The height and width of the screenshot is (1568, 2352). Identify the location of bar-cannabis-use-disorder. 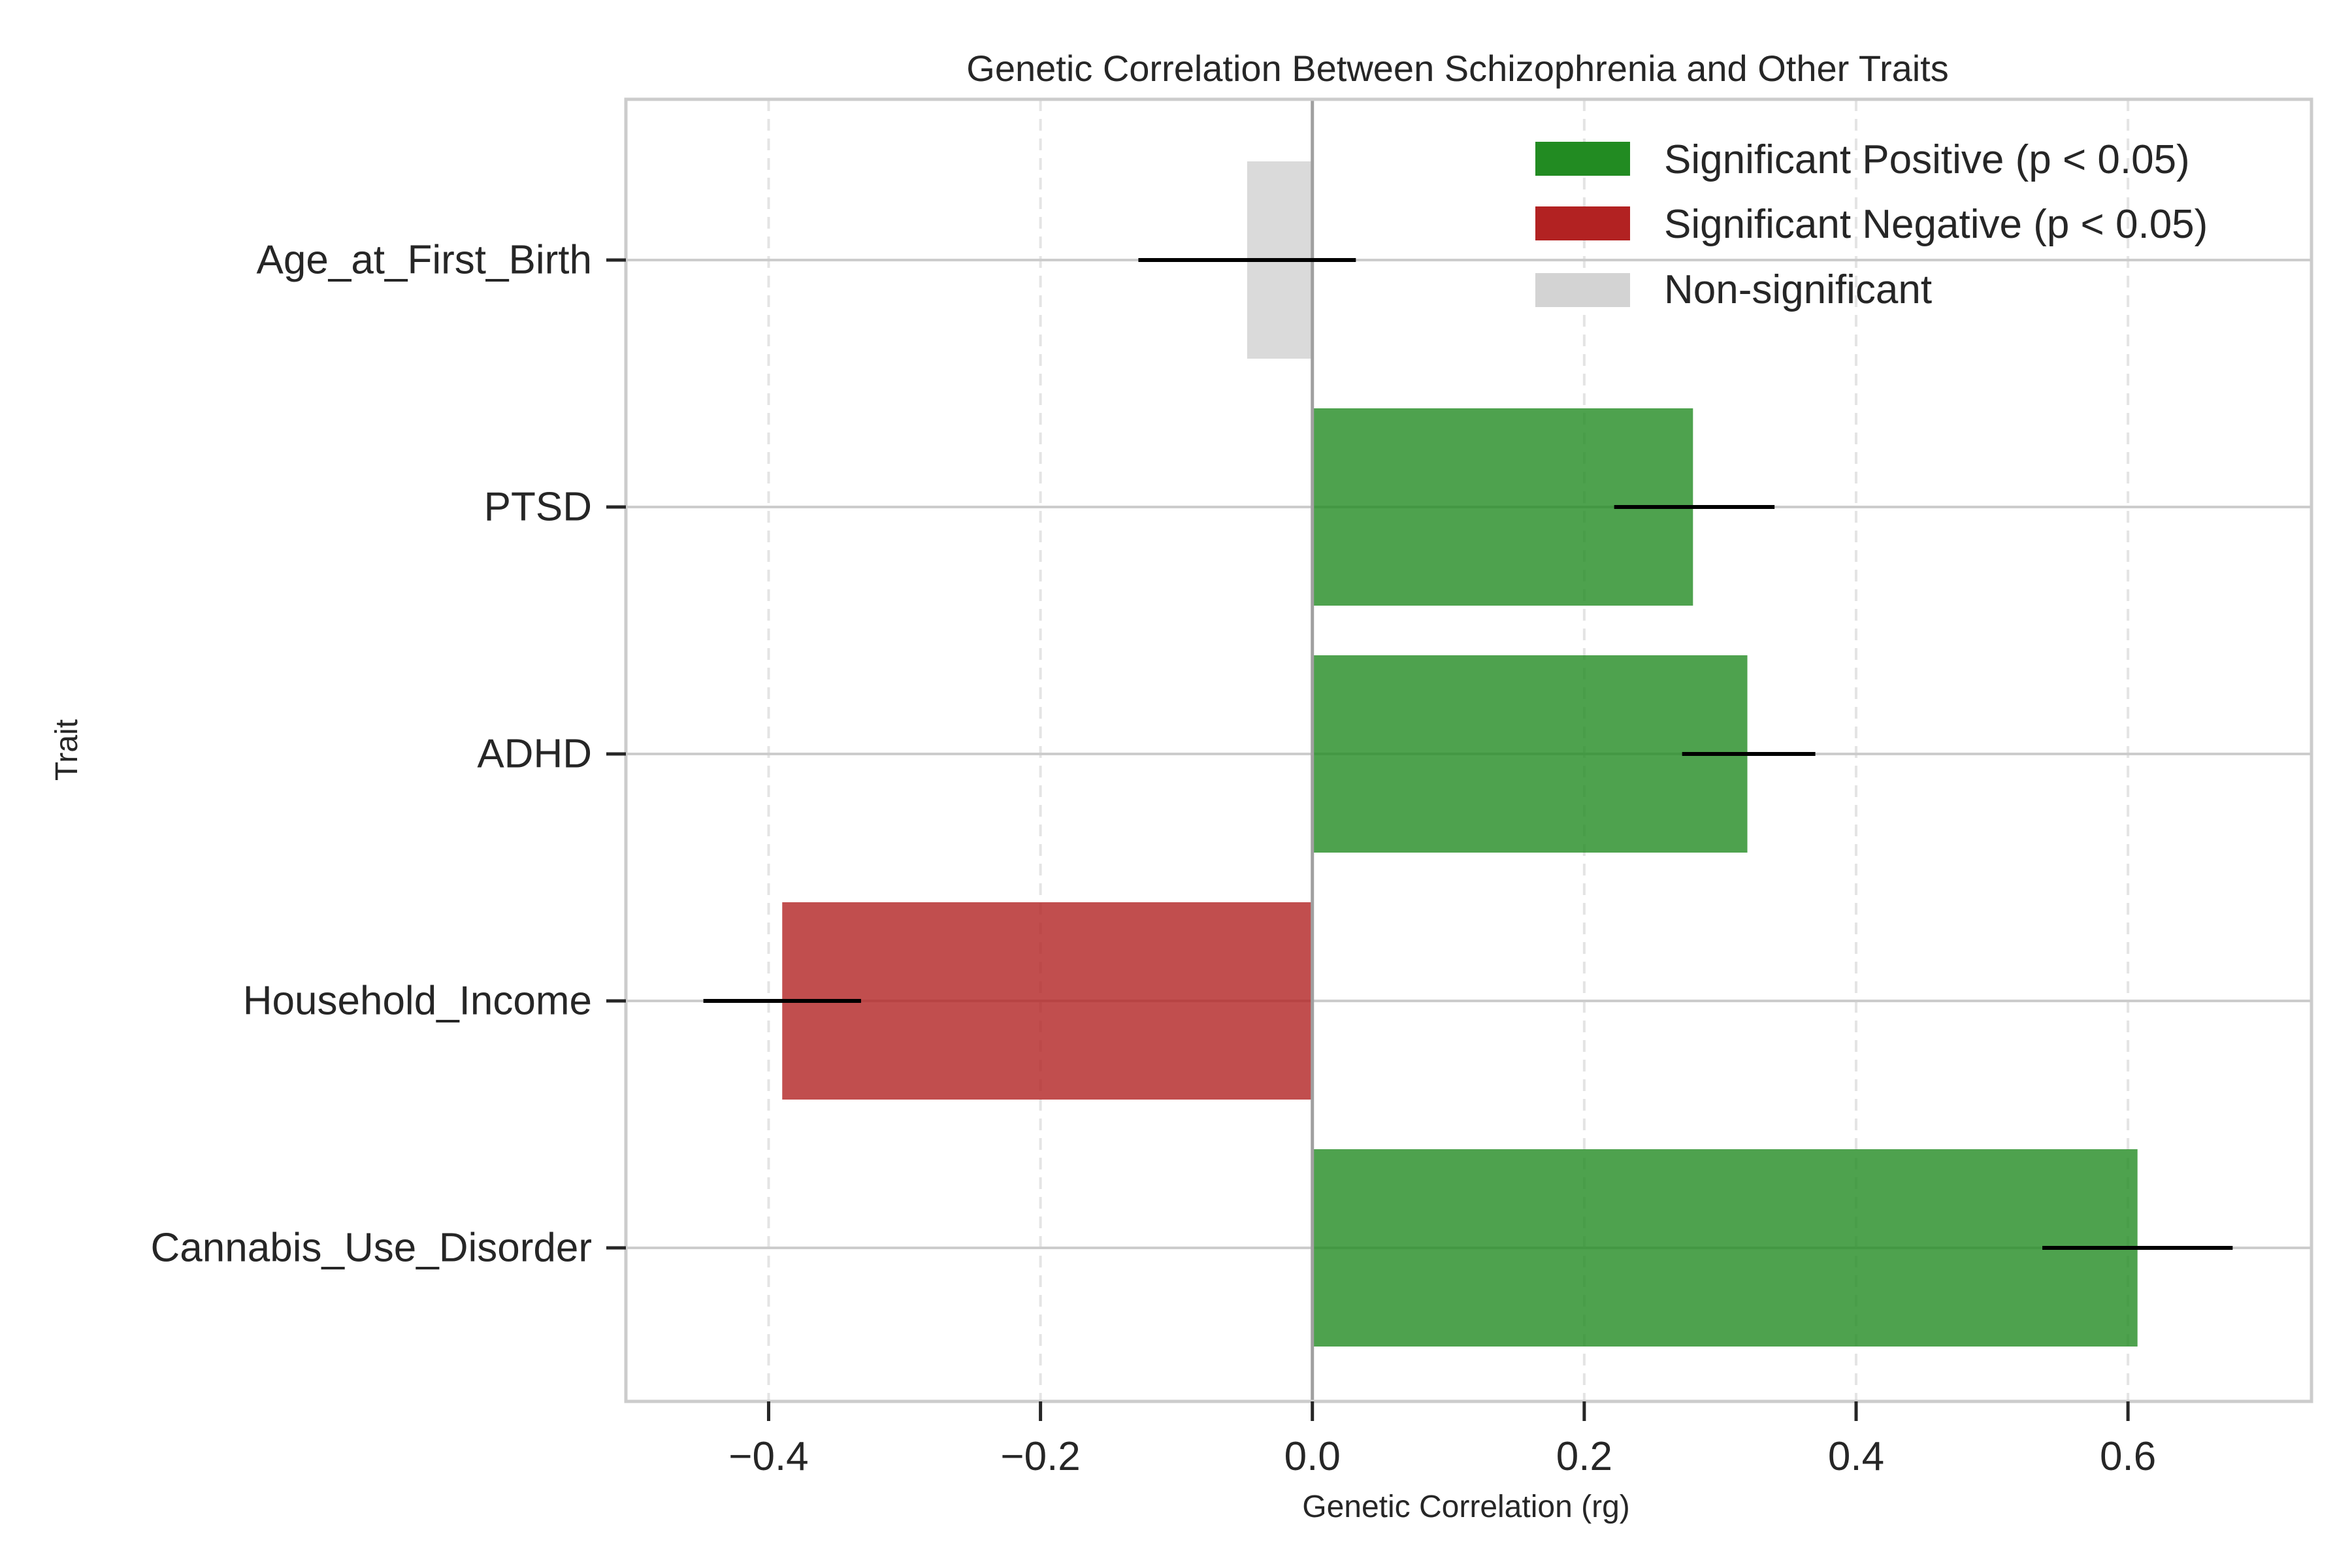
(1725, 1248).